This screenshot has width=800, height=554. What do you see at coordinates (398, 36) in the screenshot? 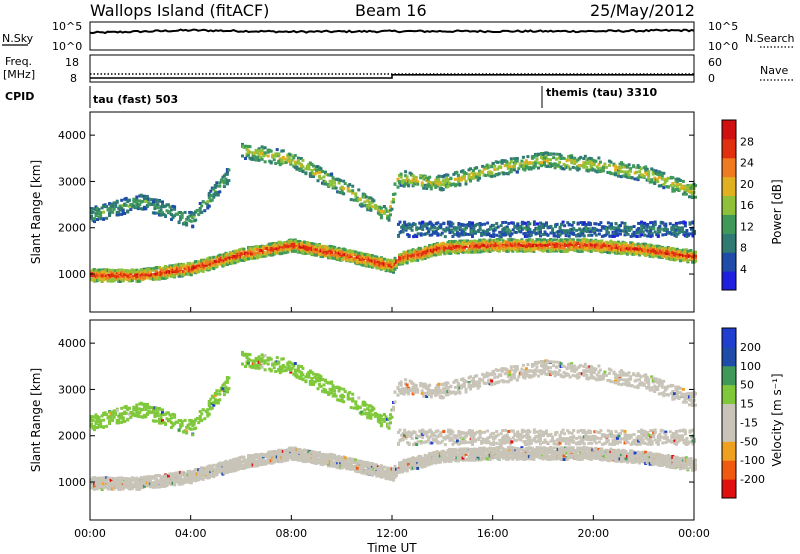
I see `nsky-strip: N.Sky 10^5 10^0 10^5 10^0 N.Search` at bounding box center [398, 36].